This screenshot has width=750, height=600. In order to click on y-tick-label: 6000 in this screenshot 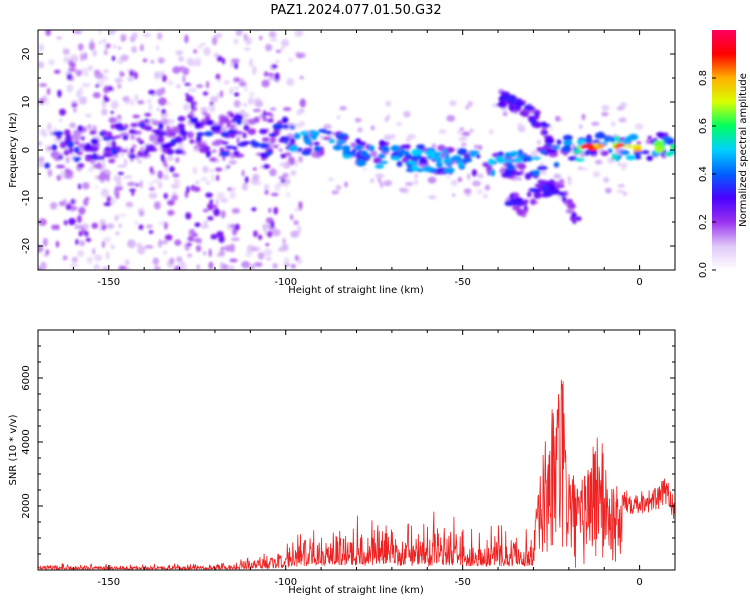, I will do `click(26, 377)`.